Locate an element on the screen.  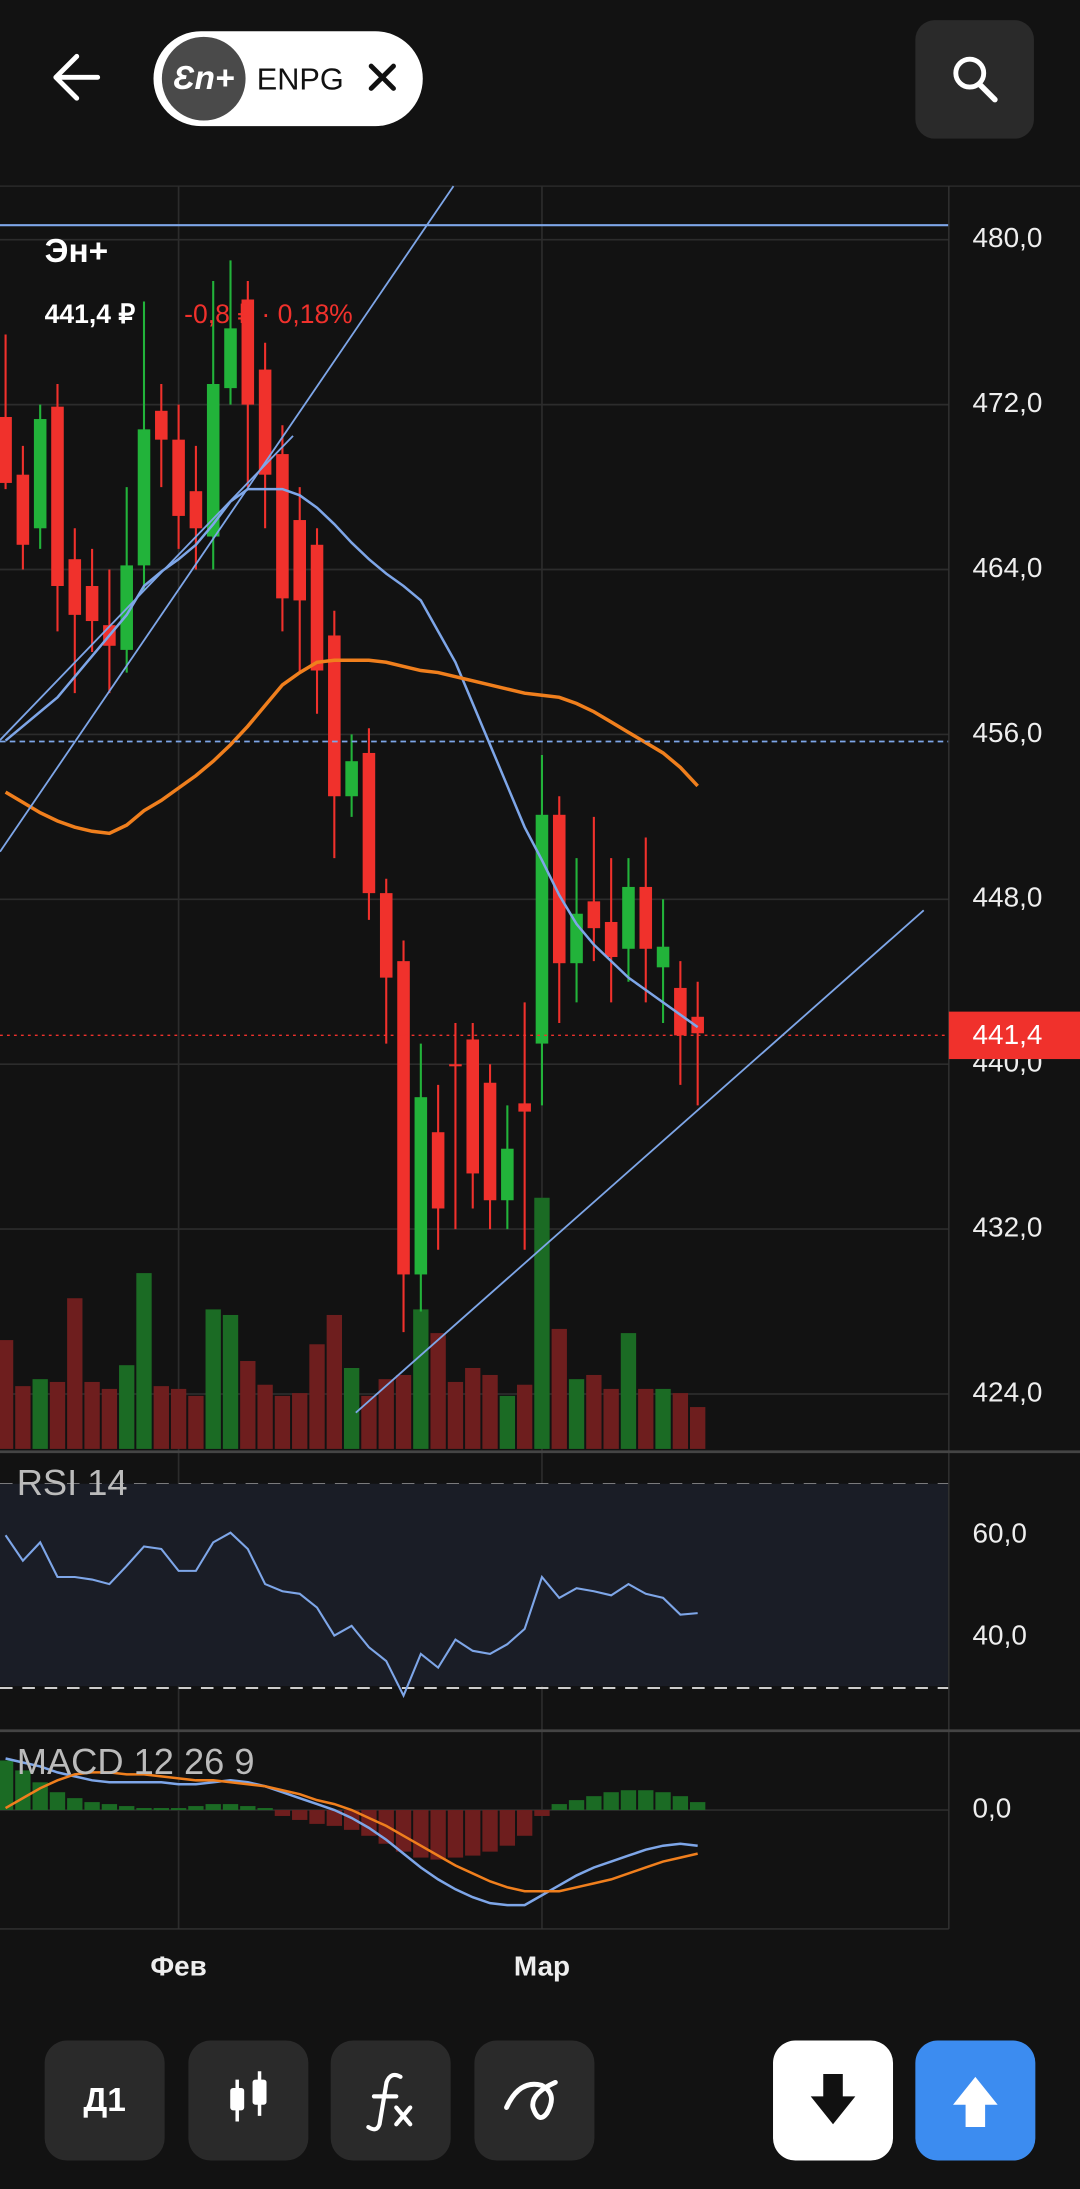
period-button: Д1 is located at coordinates (104, 2100).